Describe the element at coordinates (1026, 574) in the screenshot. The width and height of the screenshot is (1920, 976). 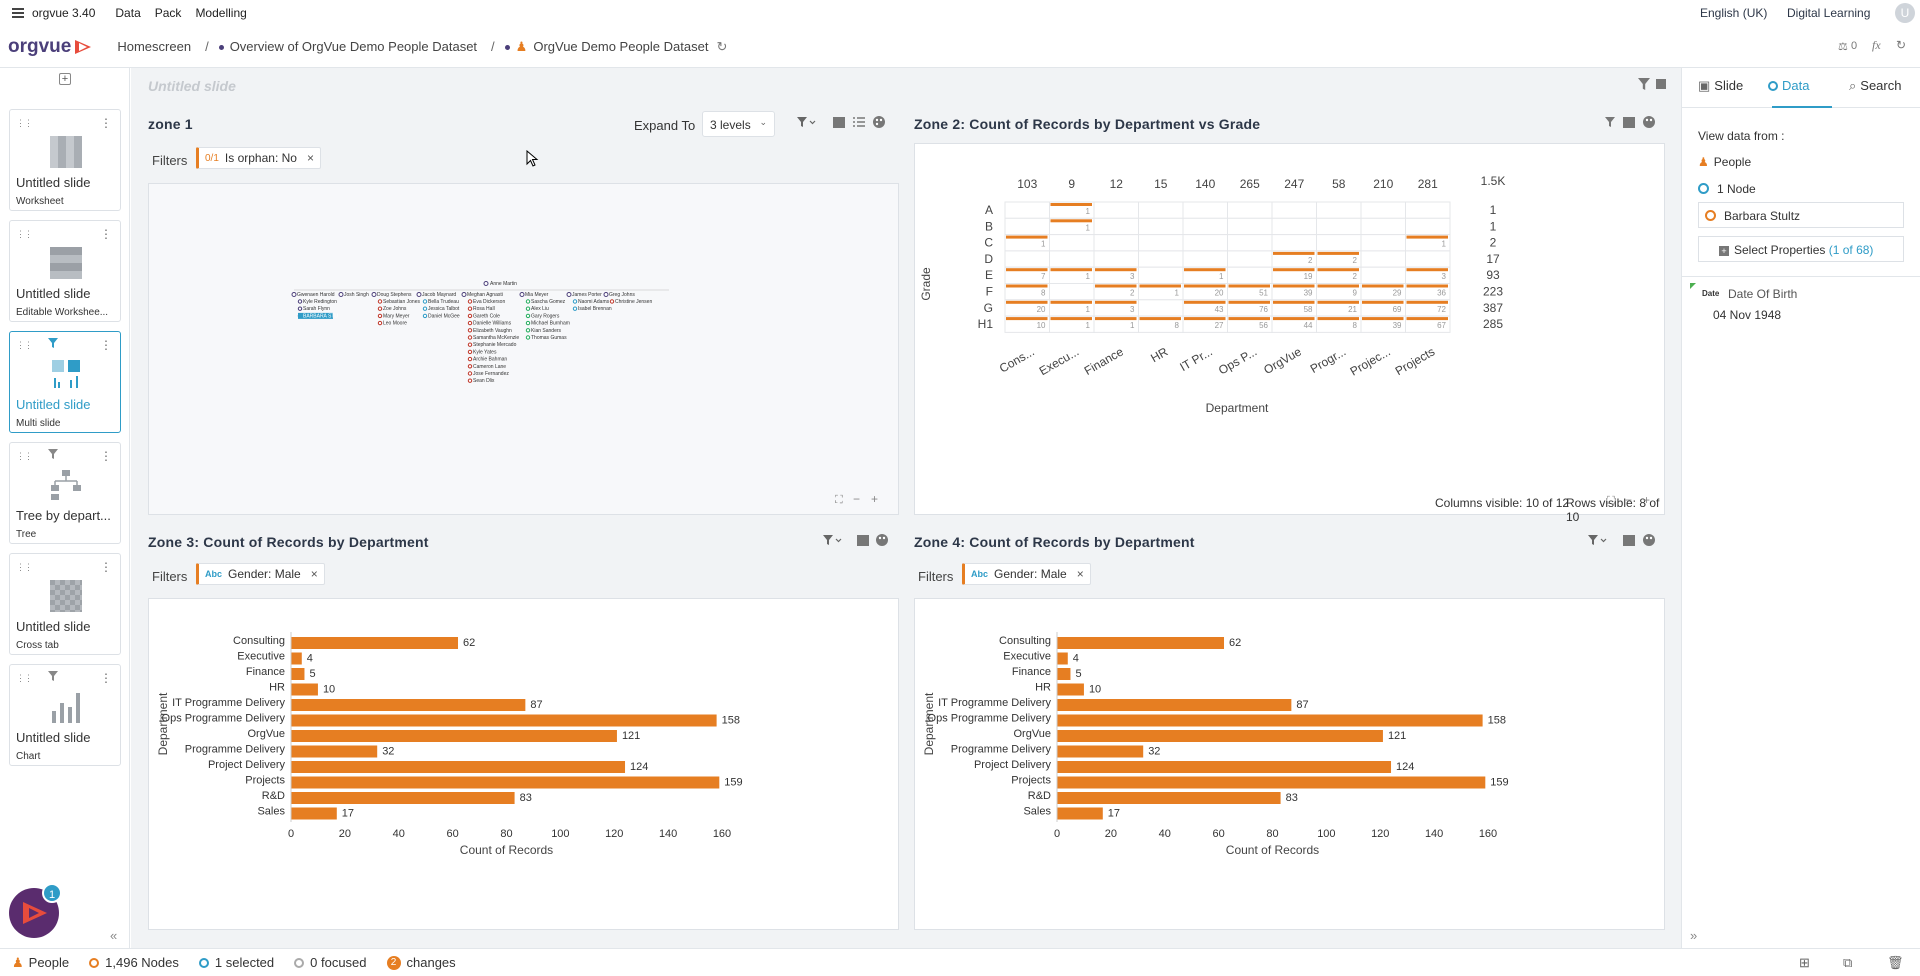
I see `zone4-filter-chip: Abc Gender: Male ×` at that location.